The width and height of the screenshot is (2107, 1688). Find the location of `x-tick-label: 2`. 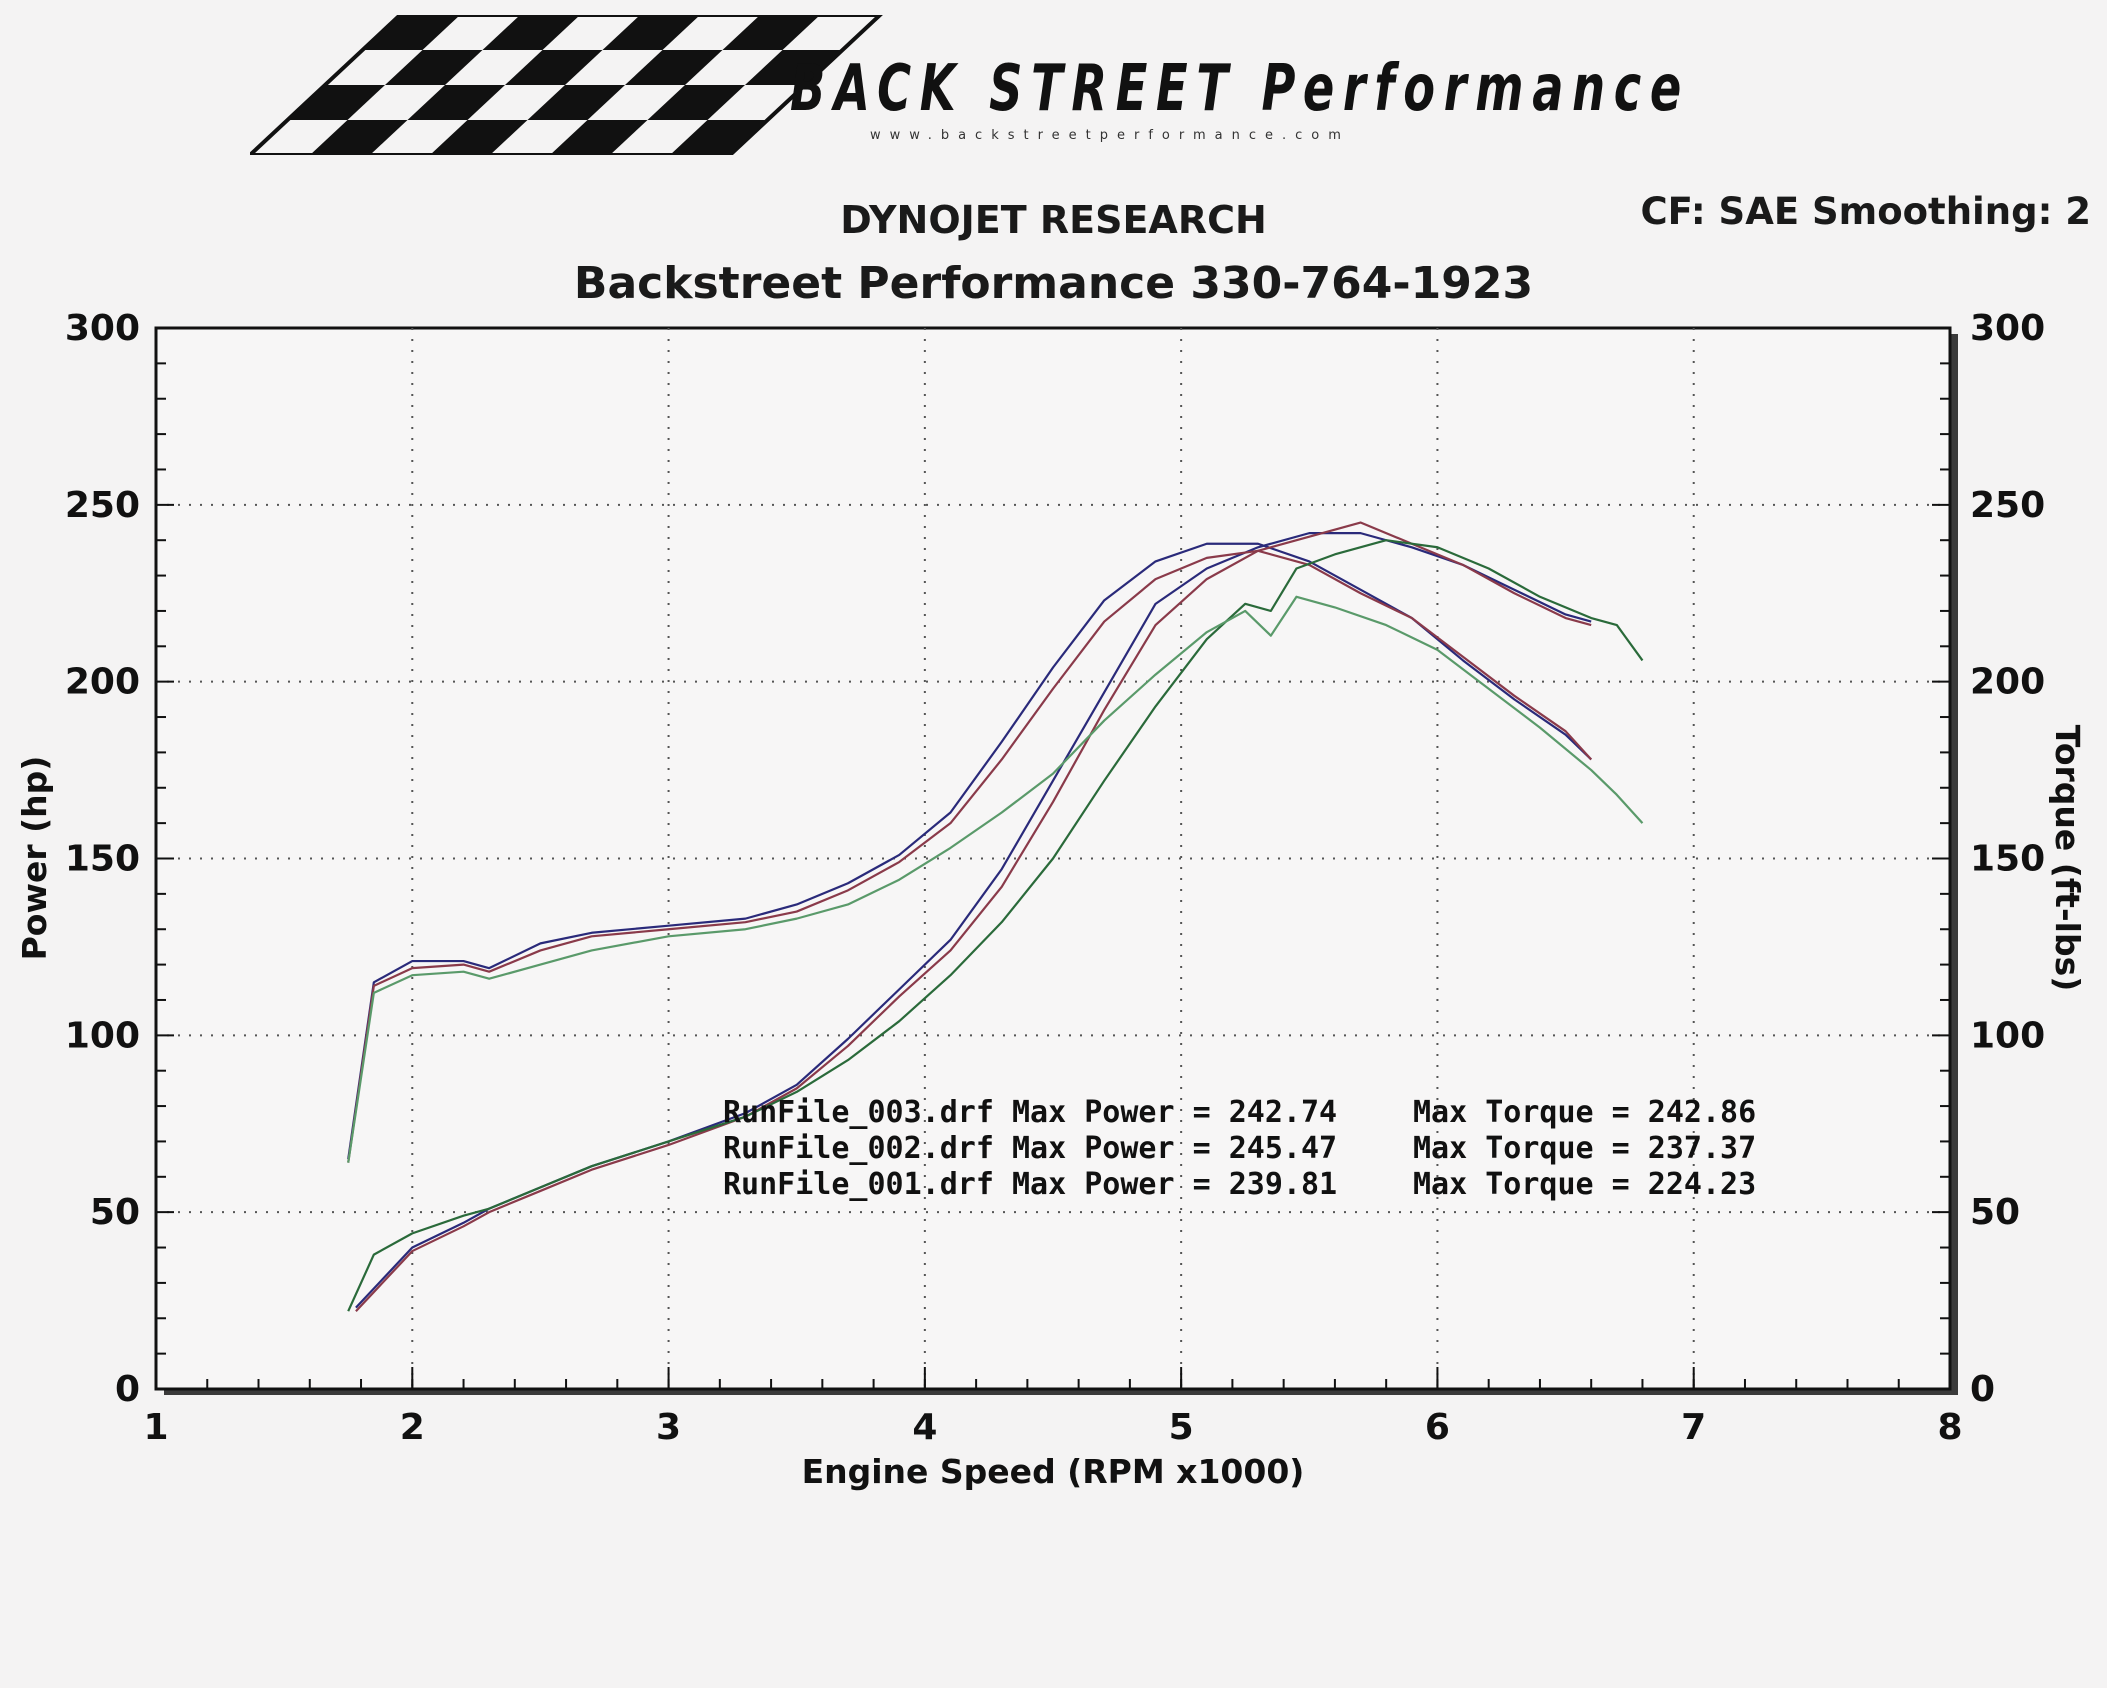

x-tick-label: 2 is located at coordinates (412, 1427).